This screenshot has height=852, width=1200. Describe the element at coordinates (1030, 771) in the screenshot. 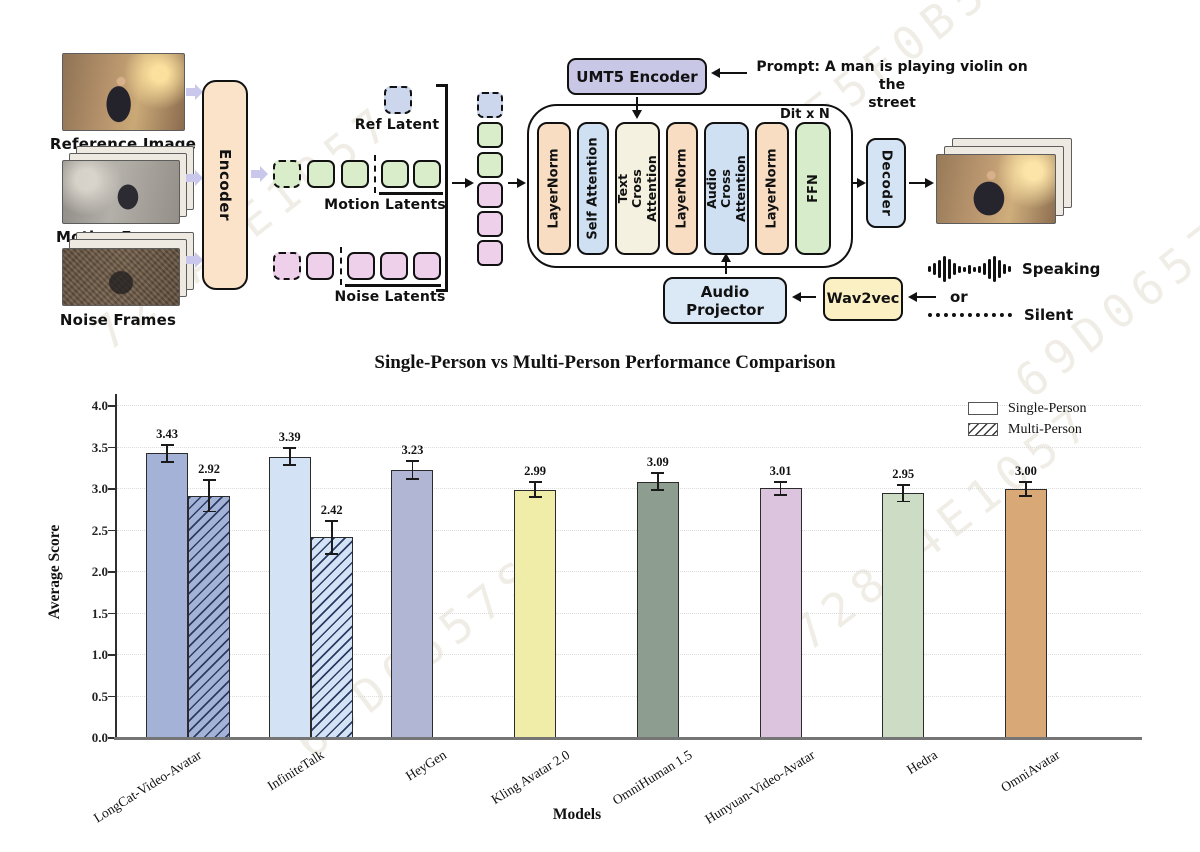

I see `x-tick-label: OmniAvatar` at that location.